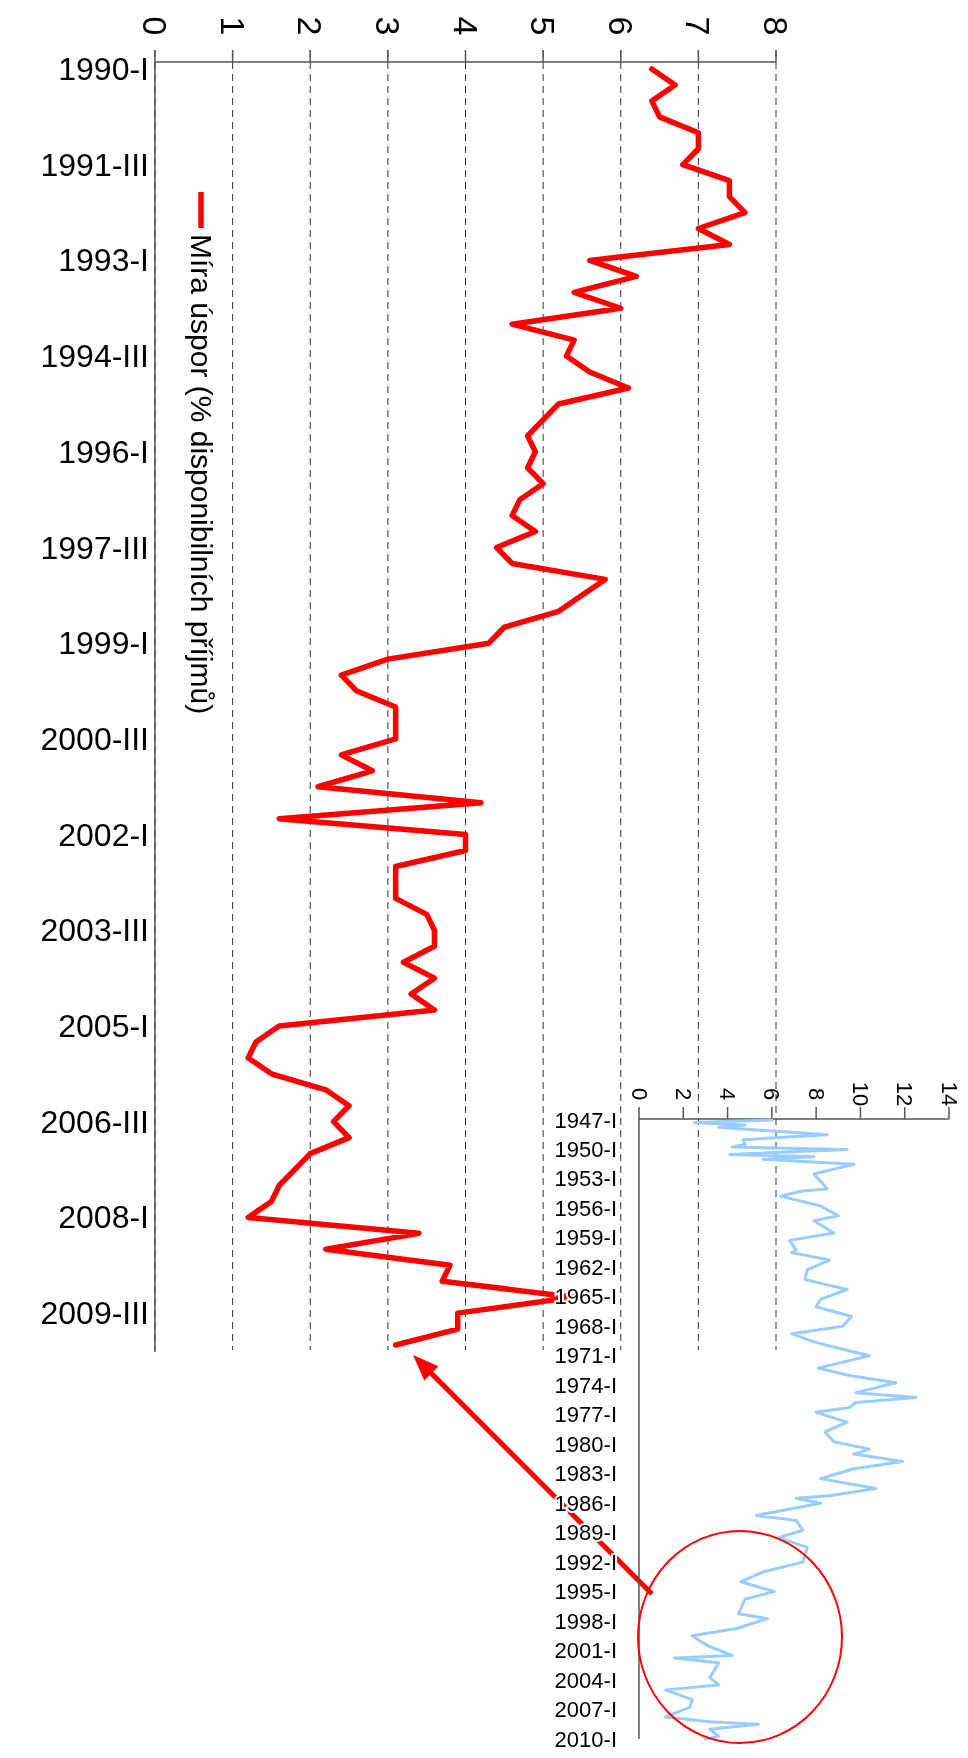 This screenshot has height=1758, width=968. I want to click on y-tick-label: 1990-I, so click(103, 69).